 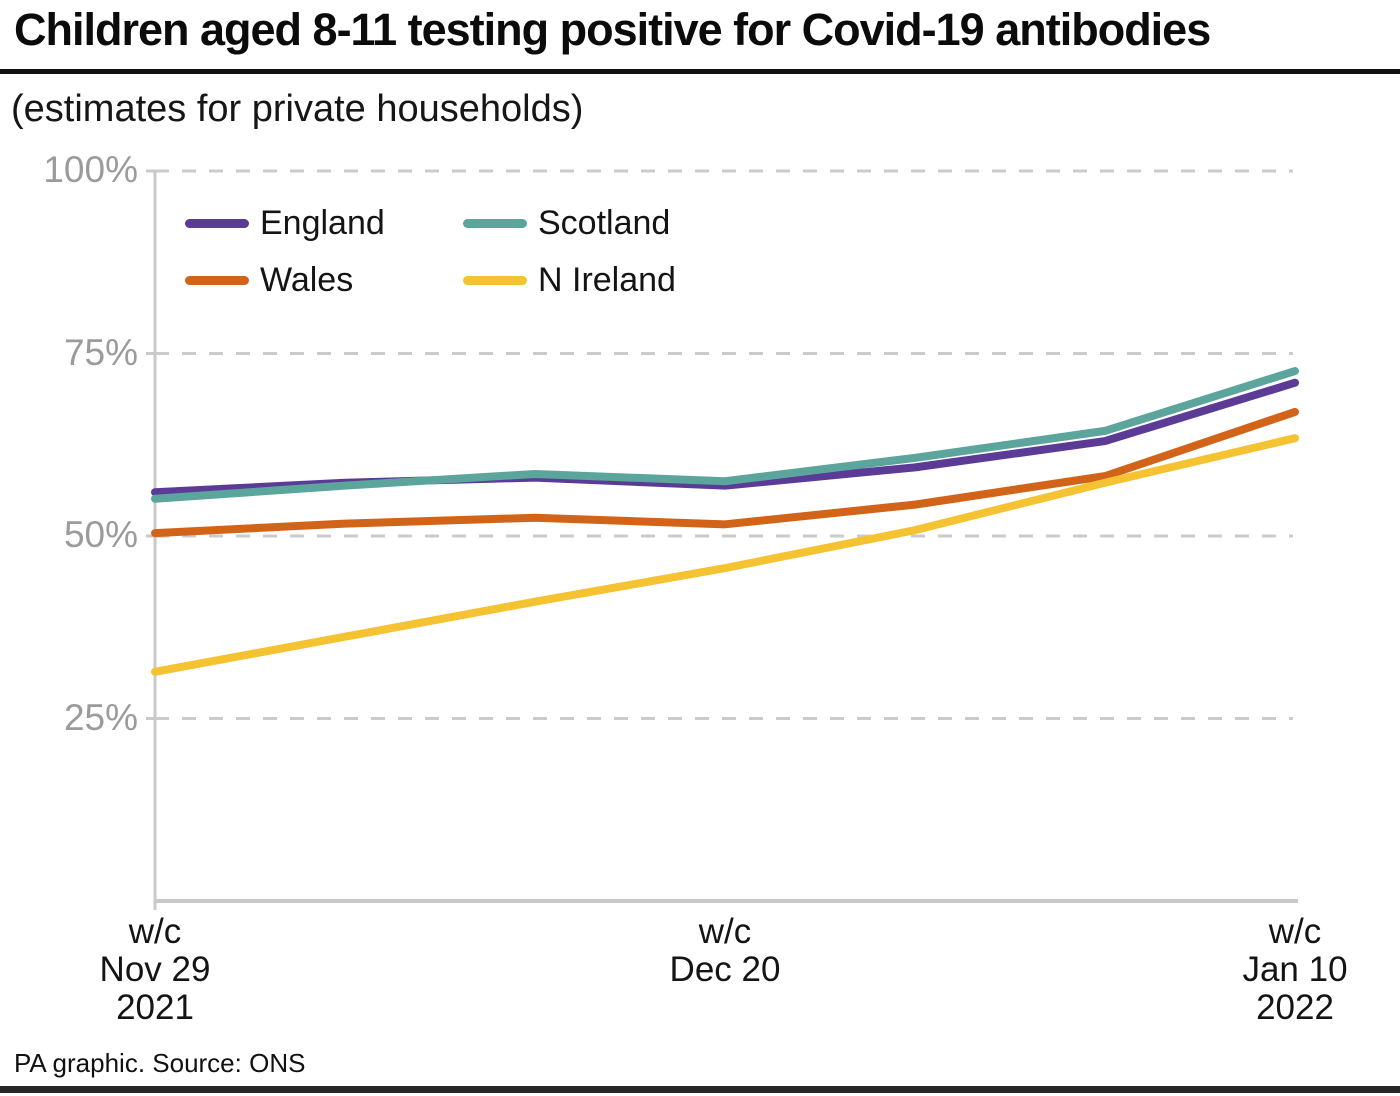 I want to click on scotland-line-swatch, so click(x=495, y=223).